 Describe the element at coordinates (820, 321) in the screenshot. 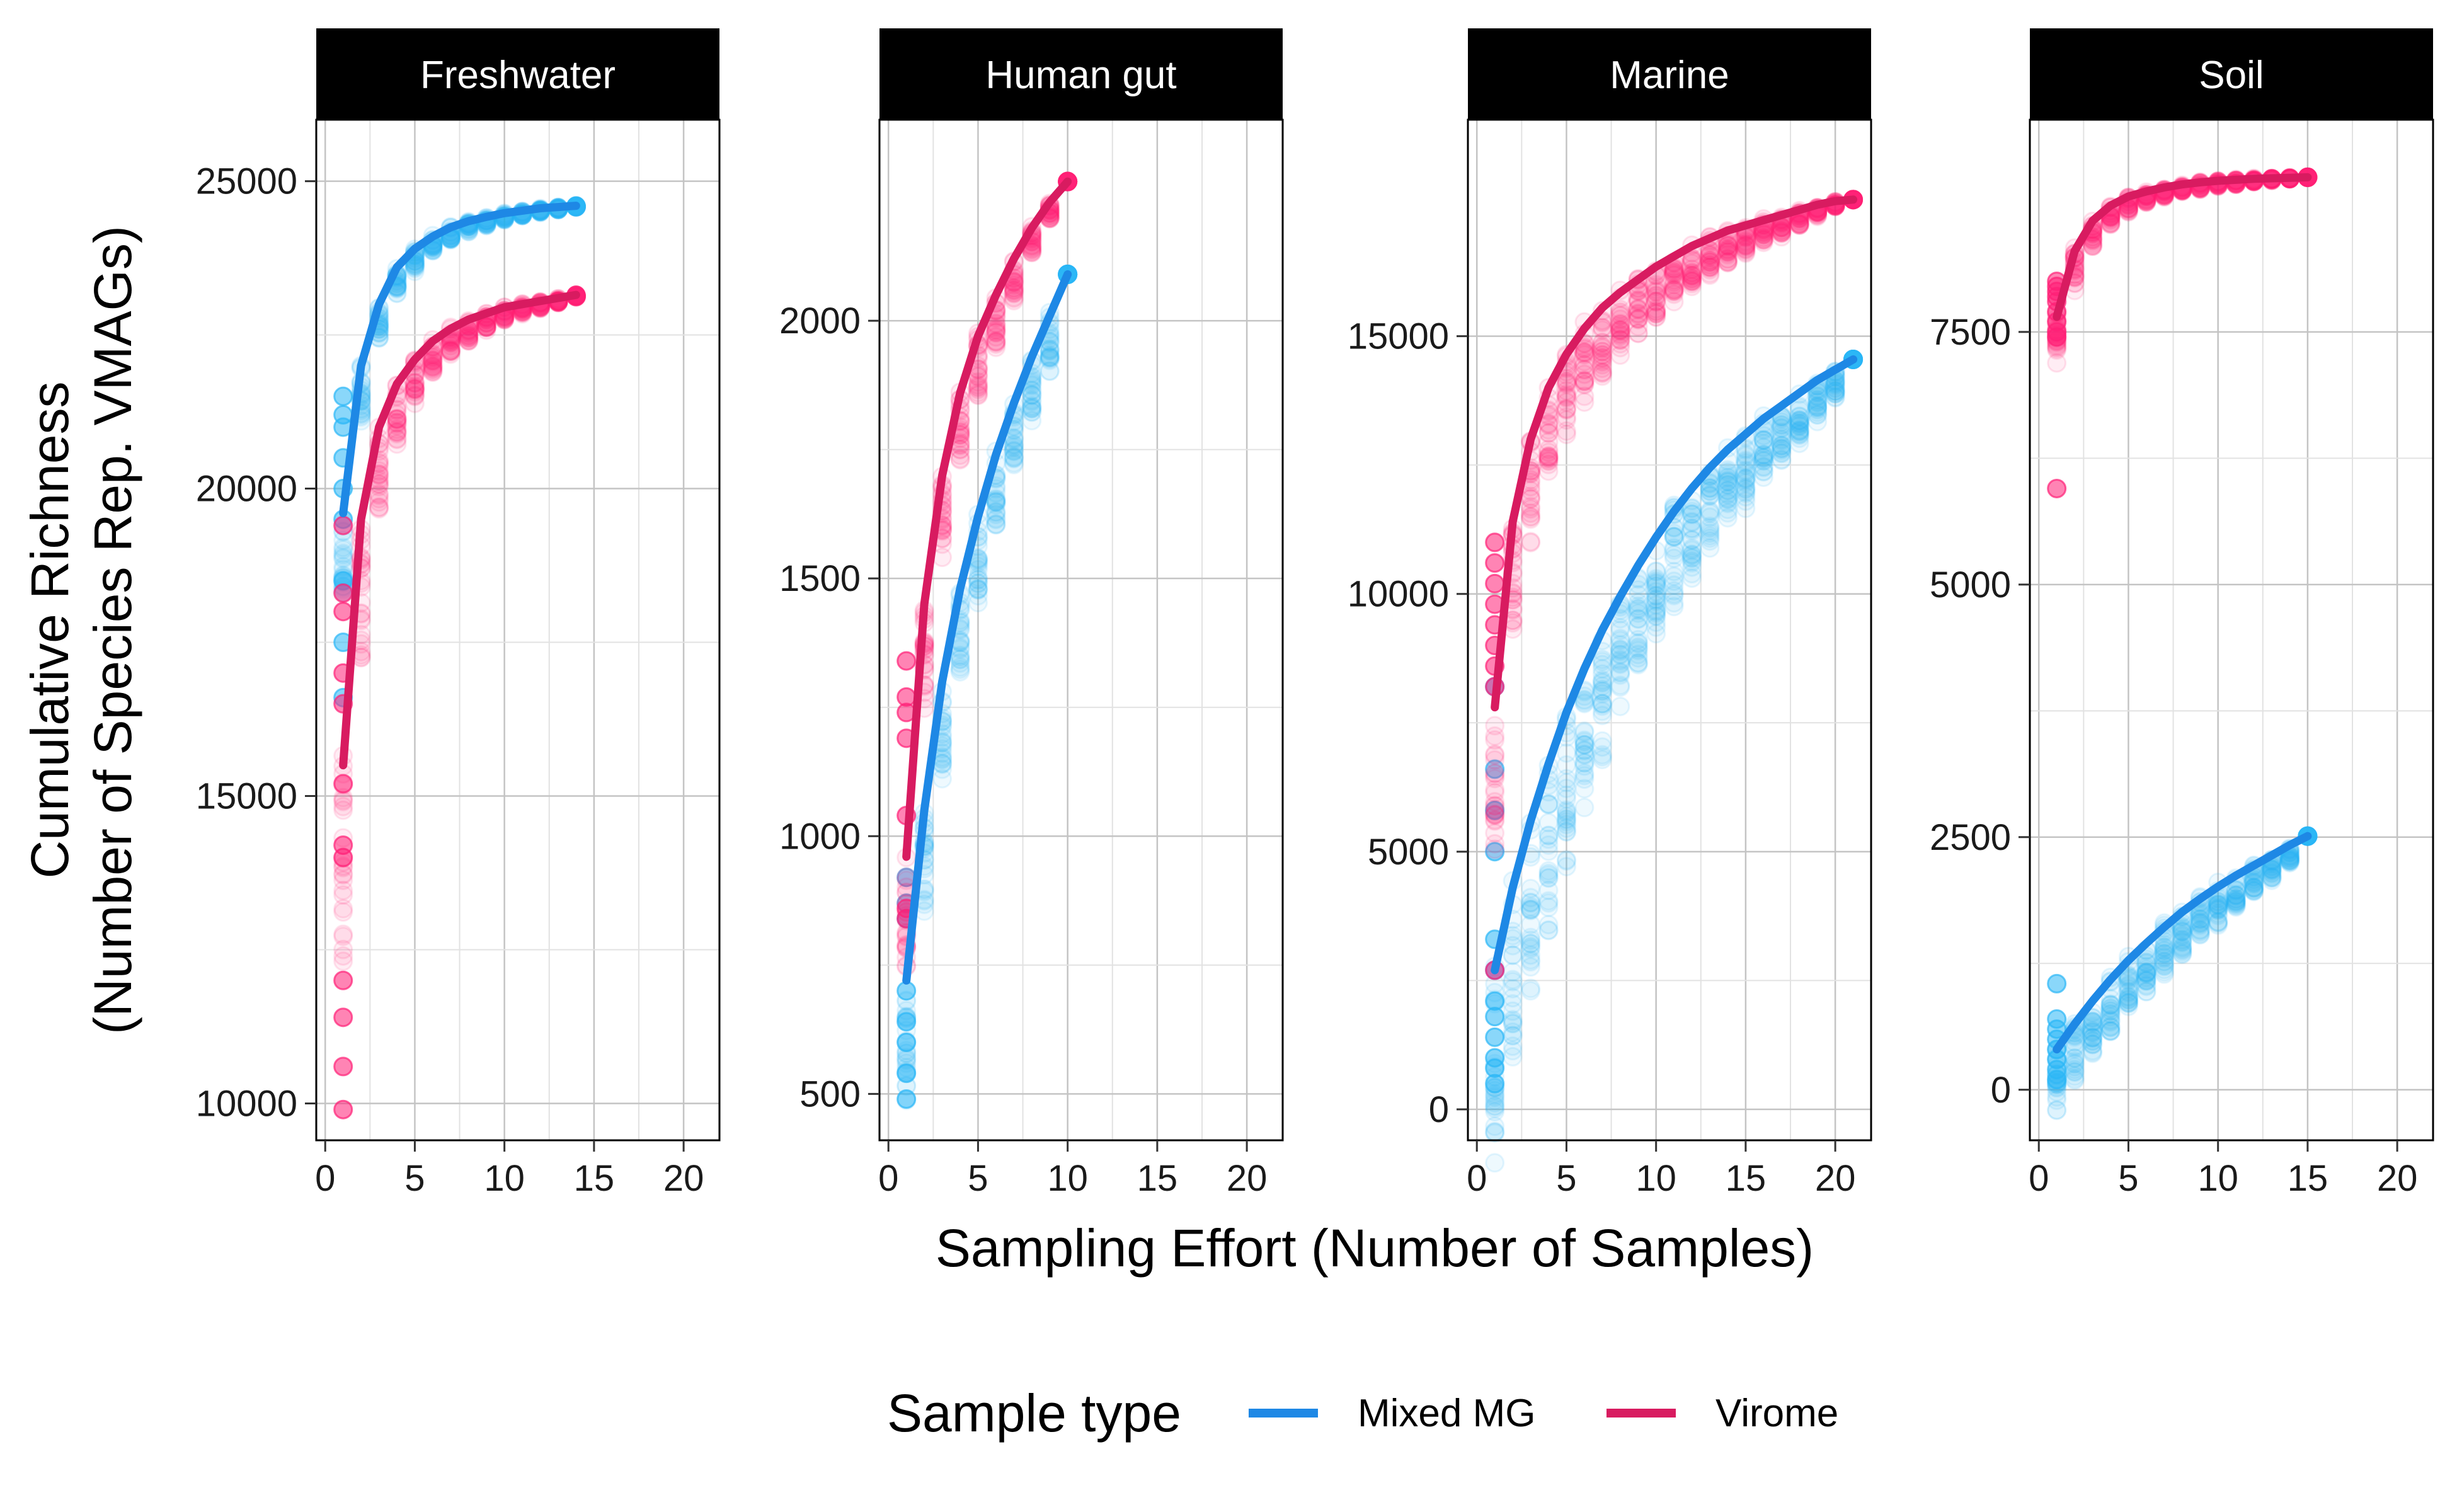

I see `y-tick-label: 2000` at that location.